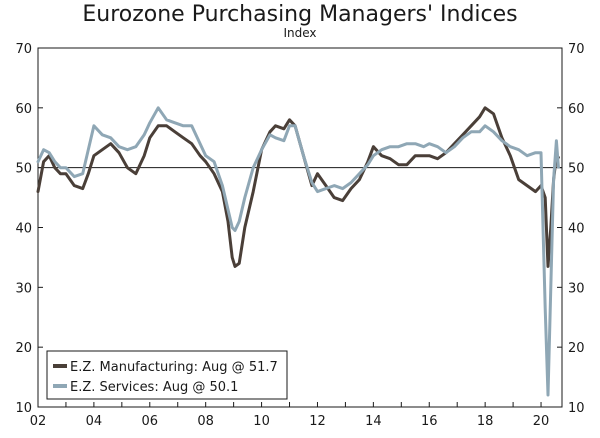  What do you see at coordinates (576, 288) in the screenshot?
I see `y-tick-label-right: 30` at bounding box center [576, 288].